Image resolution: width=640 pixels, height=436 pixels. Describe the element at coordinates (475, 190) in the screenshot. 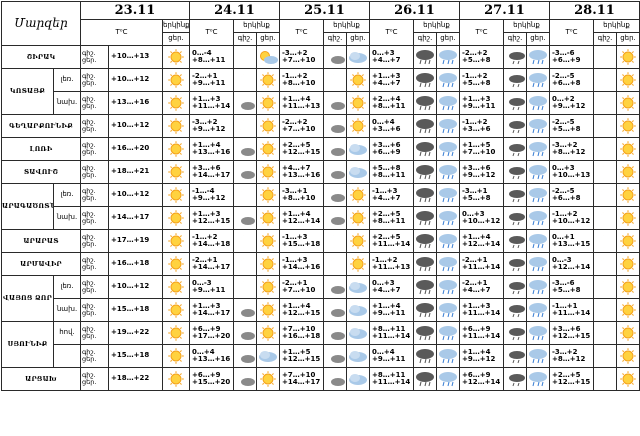

I see `night-temp: -3…+1` at that location.